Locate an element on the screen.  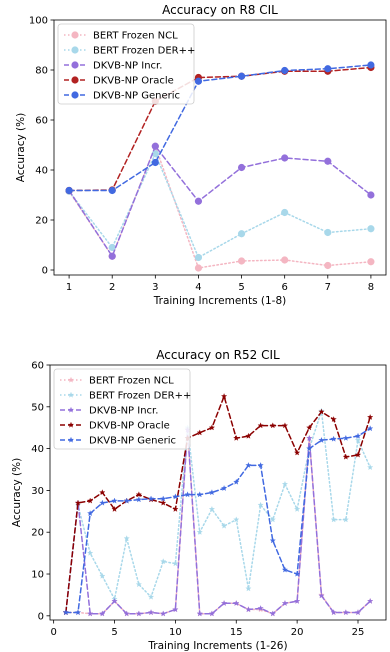
x-tick-label: 3 is located at coordinates (155, 287).